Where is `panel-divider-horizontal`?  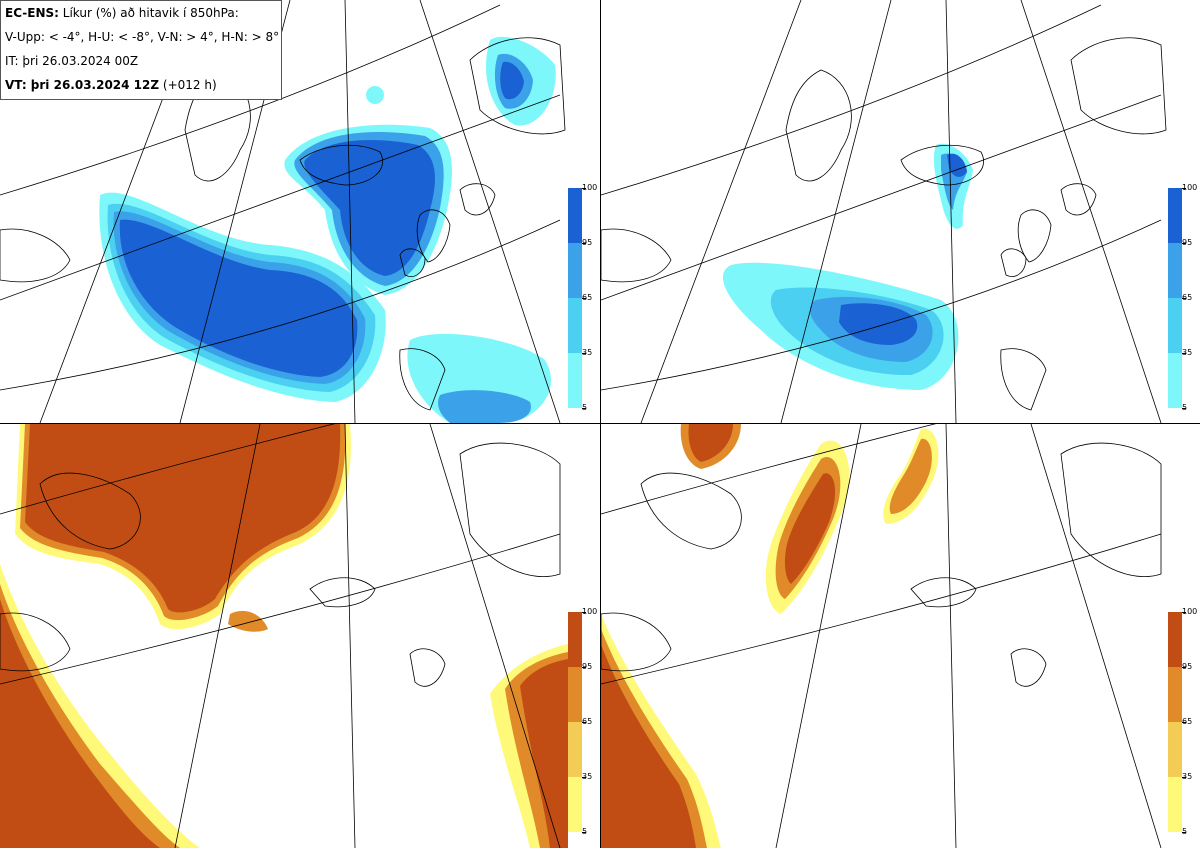 panel-divider-horizontal is located at coordinates (600, 423).